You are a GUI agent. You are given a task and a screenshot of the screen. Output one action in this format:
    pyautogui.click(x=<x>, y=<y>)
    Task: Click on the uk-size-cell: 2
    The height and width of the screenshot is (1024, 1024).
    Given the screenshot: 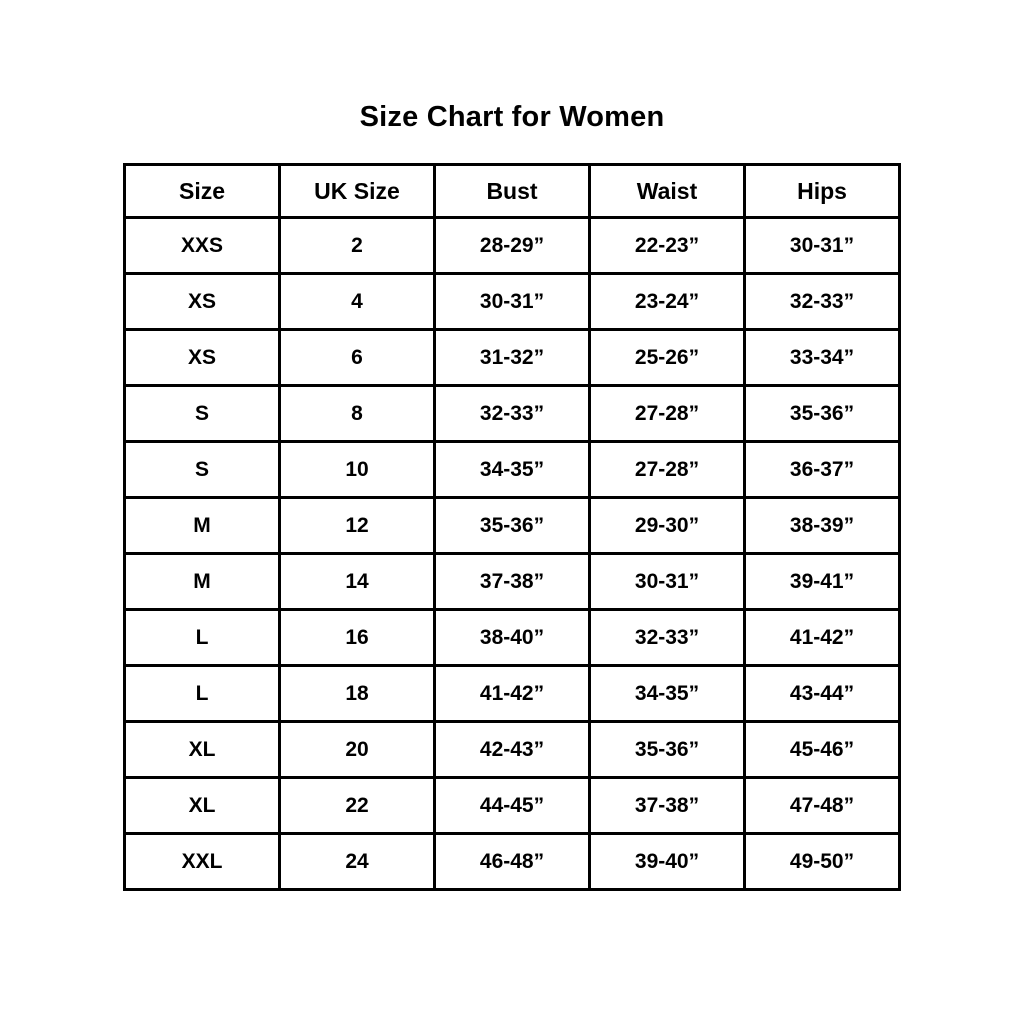 What is the action you would take?
    pyautogui.click(x=357, y=245)
    